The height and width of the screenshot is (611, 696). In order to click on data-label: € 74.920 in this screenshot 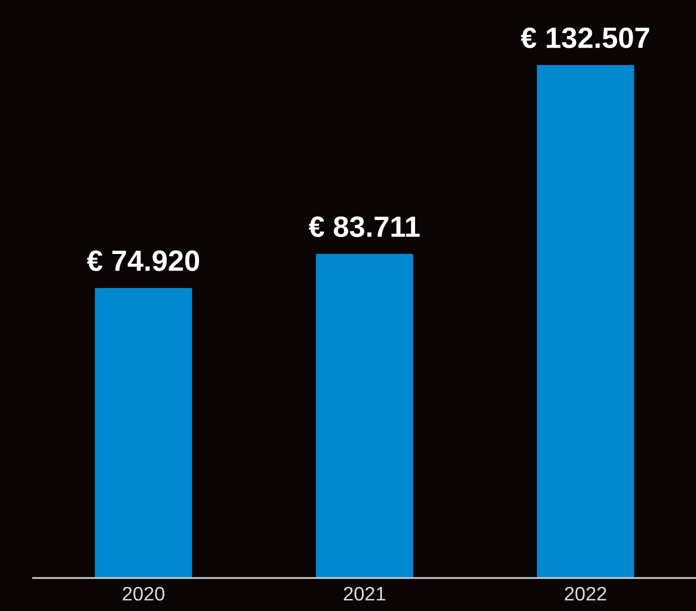, I will do `click(143, 261)`.